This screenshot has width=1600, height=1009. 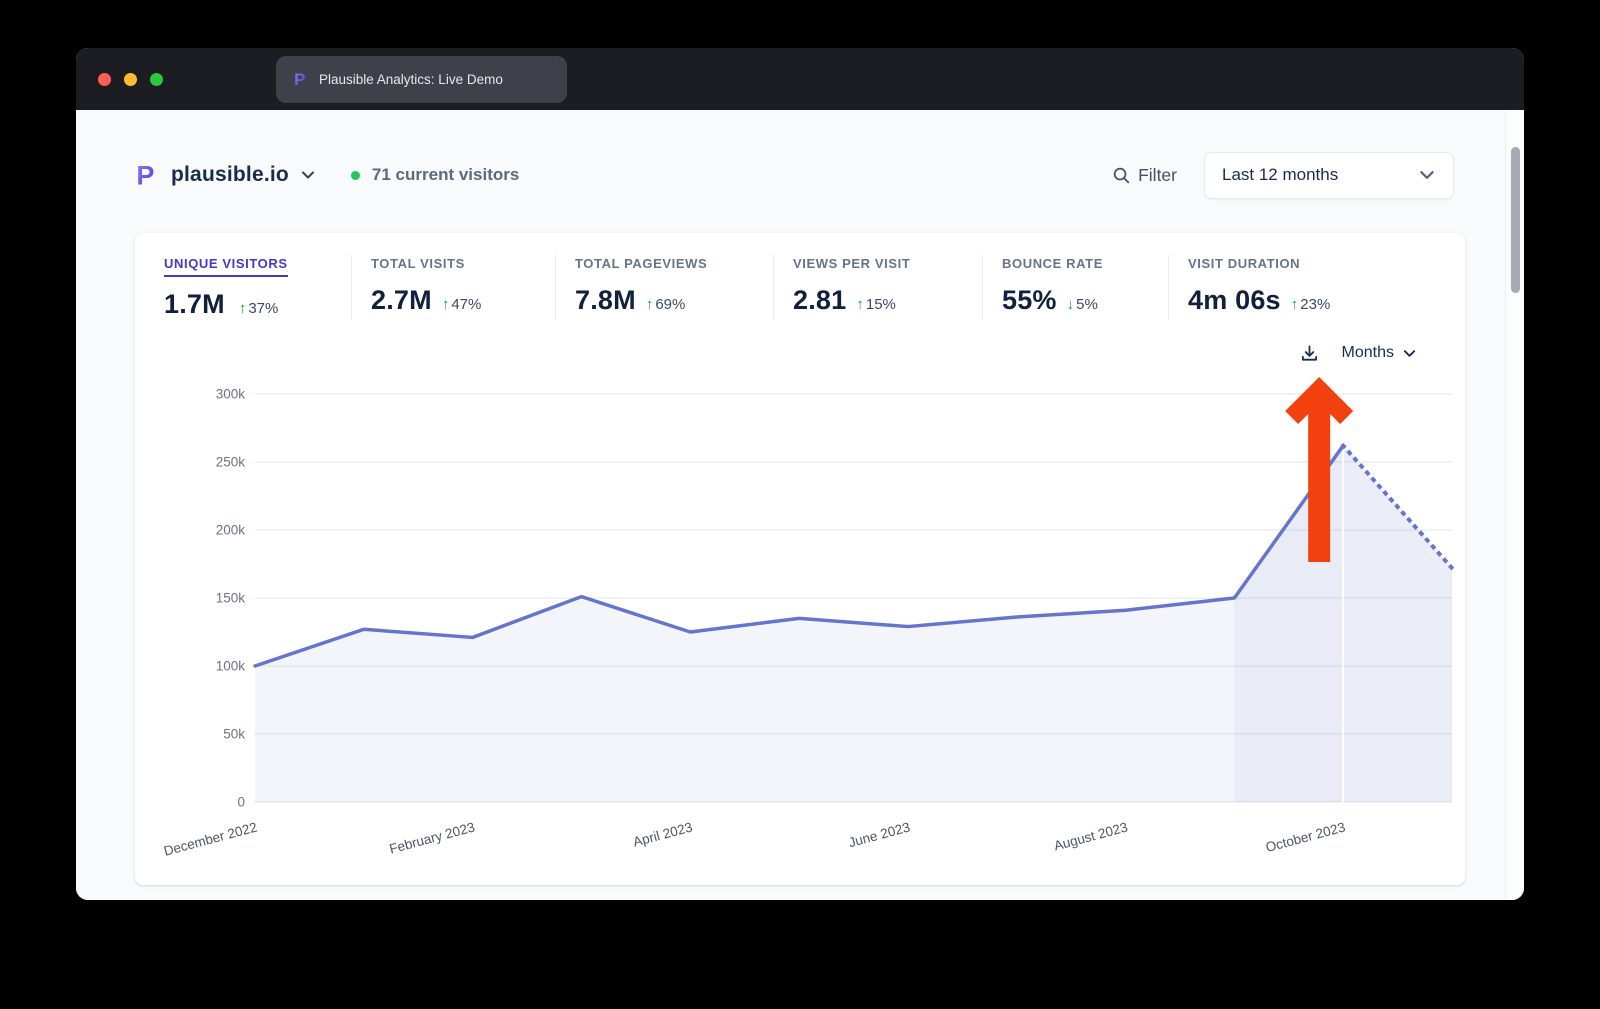 What do you see at coordinates (461, 304) in the screenshot?
I see `stat-change: ↑ 47%` at bounding box center [461, 304].